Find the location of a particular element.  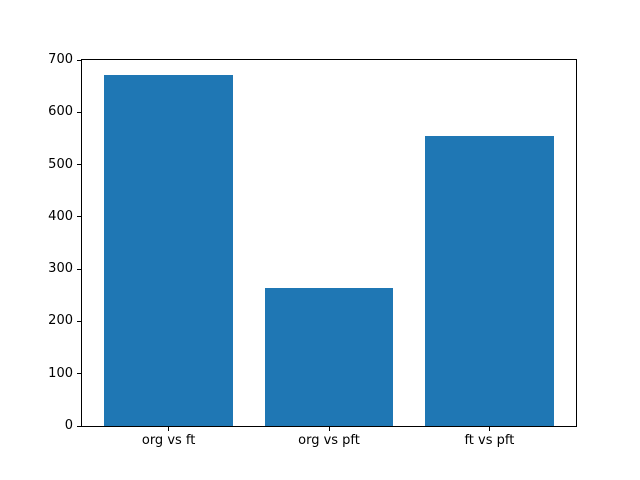

y-tick-label: 0 is located at coordinates (68, 425).